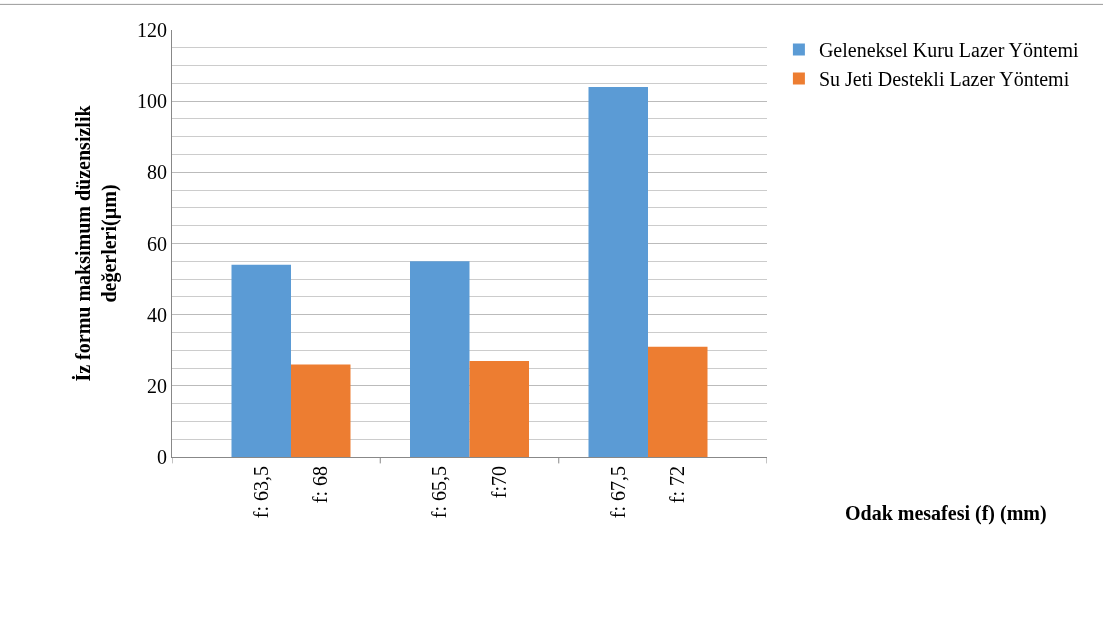  I want to click on legend-label: Su Jeti Destekli Lazer Yöntemi, so click(944, 79).